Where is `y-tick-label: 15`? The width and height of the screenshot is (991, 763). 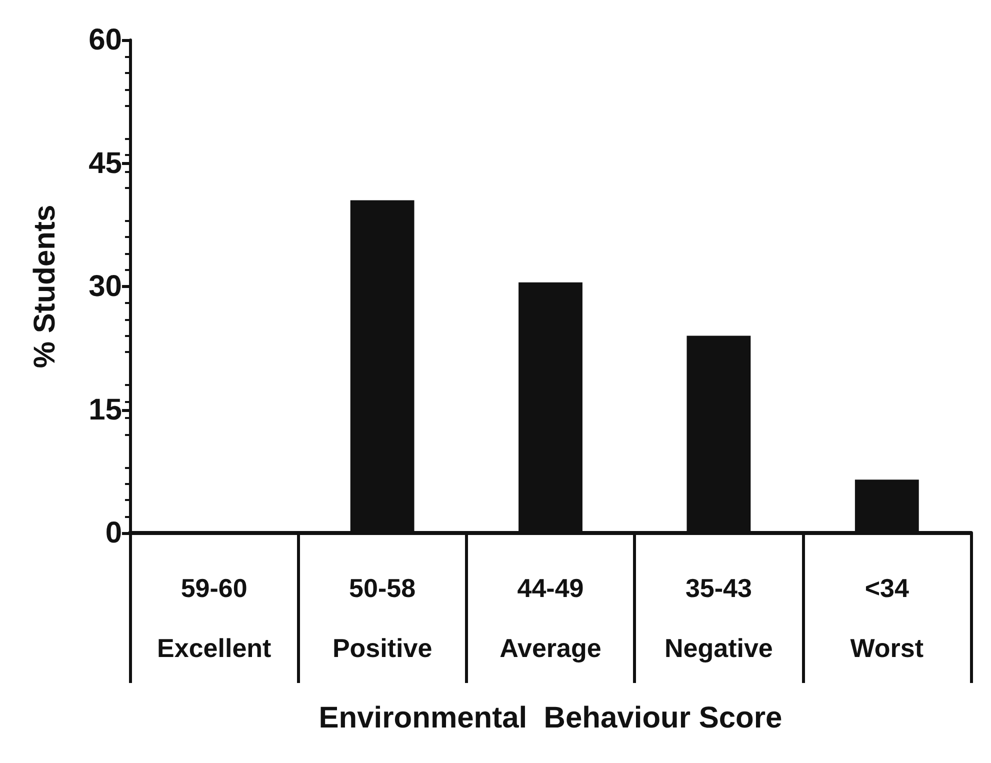 y-tick-label: 15 is located at coordinates (105, 409).